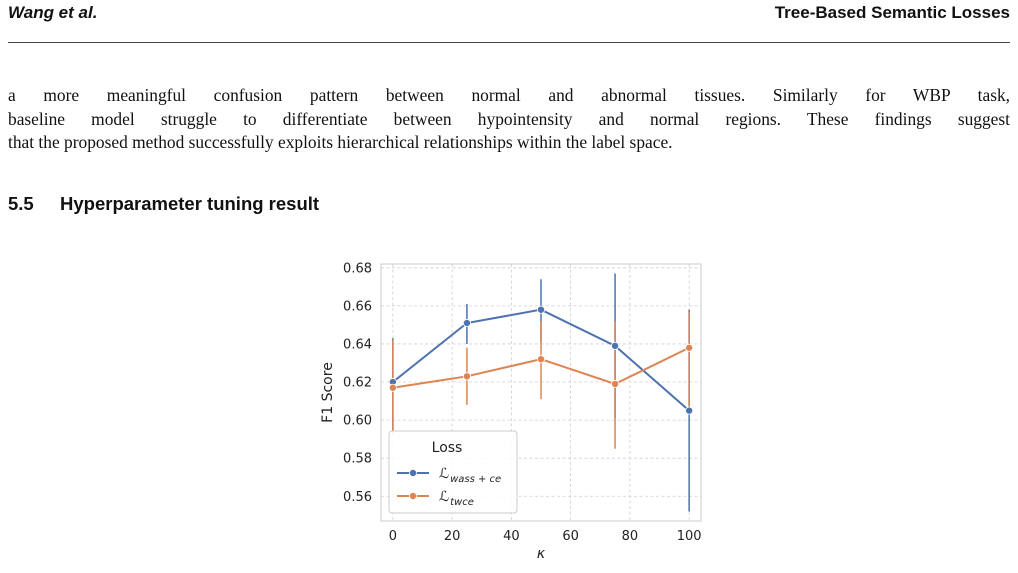  What do you see at coordinates (357, 344) in the screenshot?
I see `y-tick-label: 0.64` at bounding box center [357, 344].